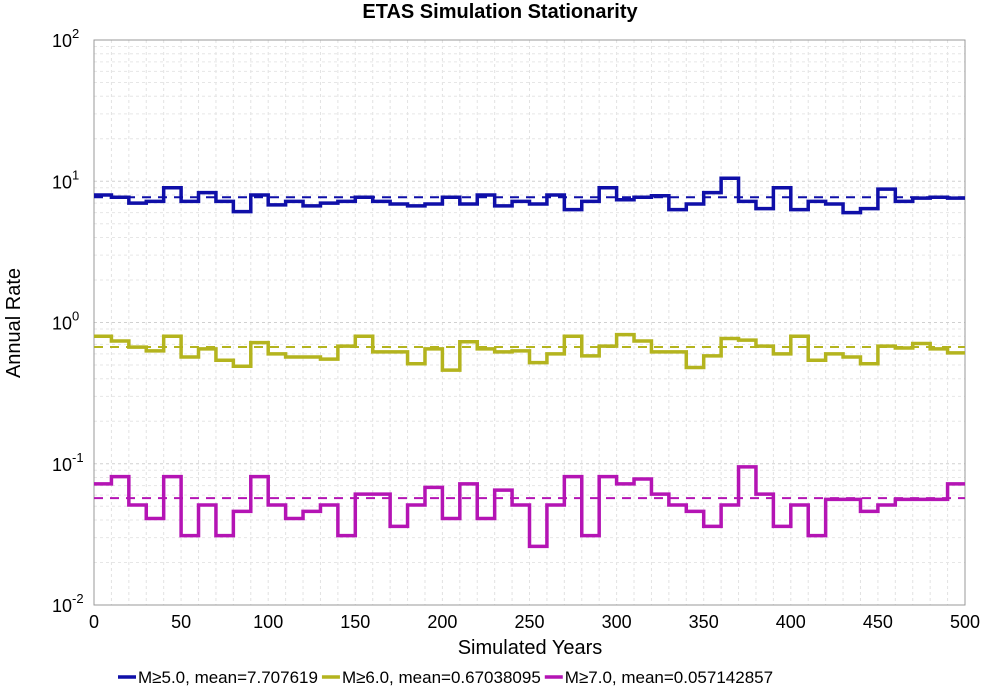 Image resolution: width=1000 pixels, height=700 pixels. I want to click on x-axis-label: Simulated Years, so click(530, 648).